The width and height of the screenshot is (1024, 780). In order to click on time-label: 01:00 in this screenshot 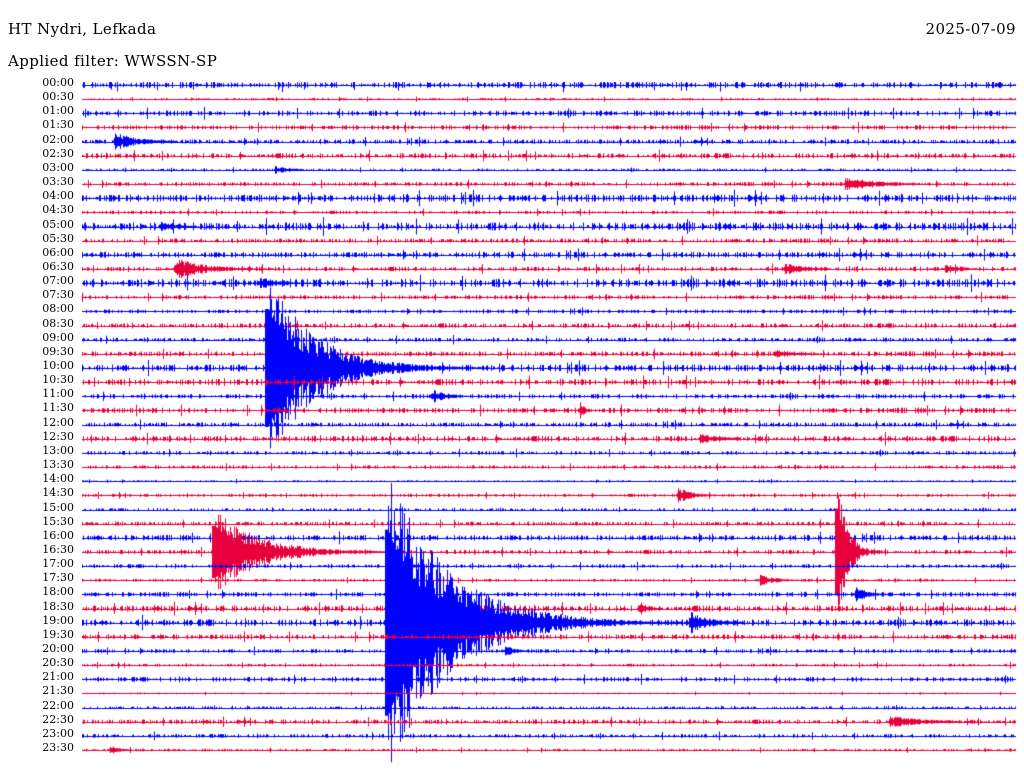, I will do `click(58, 111)`.